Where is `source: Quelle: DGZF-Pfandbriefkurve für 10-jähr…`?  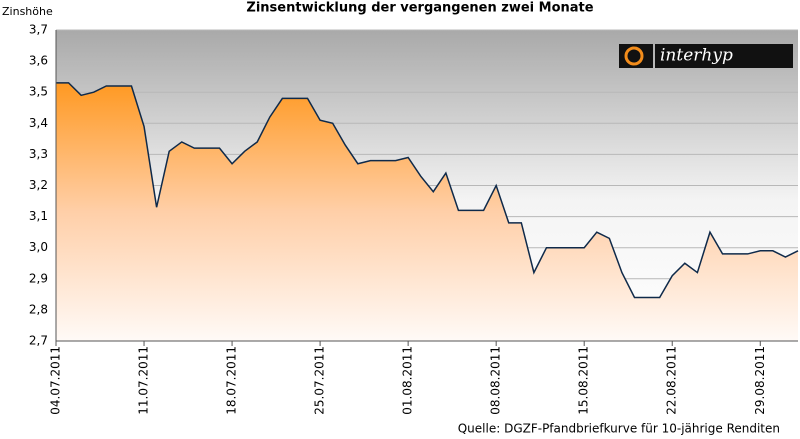 source: Quelle: DGZF-Pfandbriefkurve für 10-jähr… is located at coordinates (619, 429).